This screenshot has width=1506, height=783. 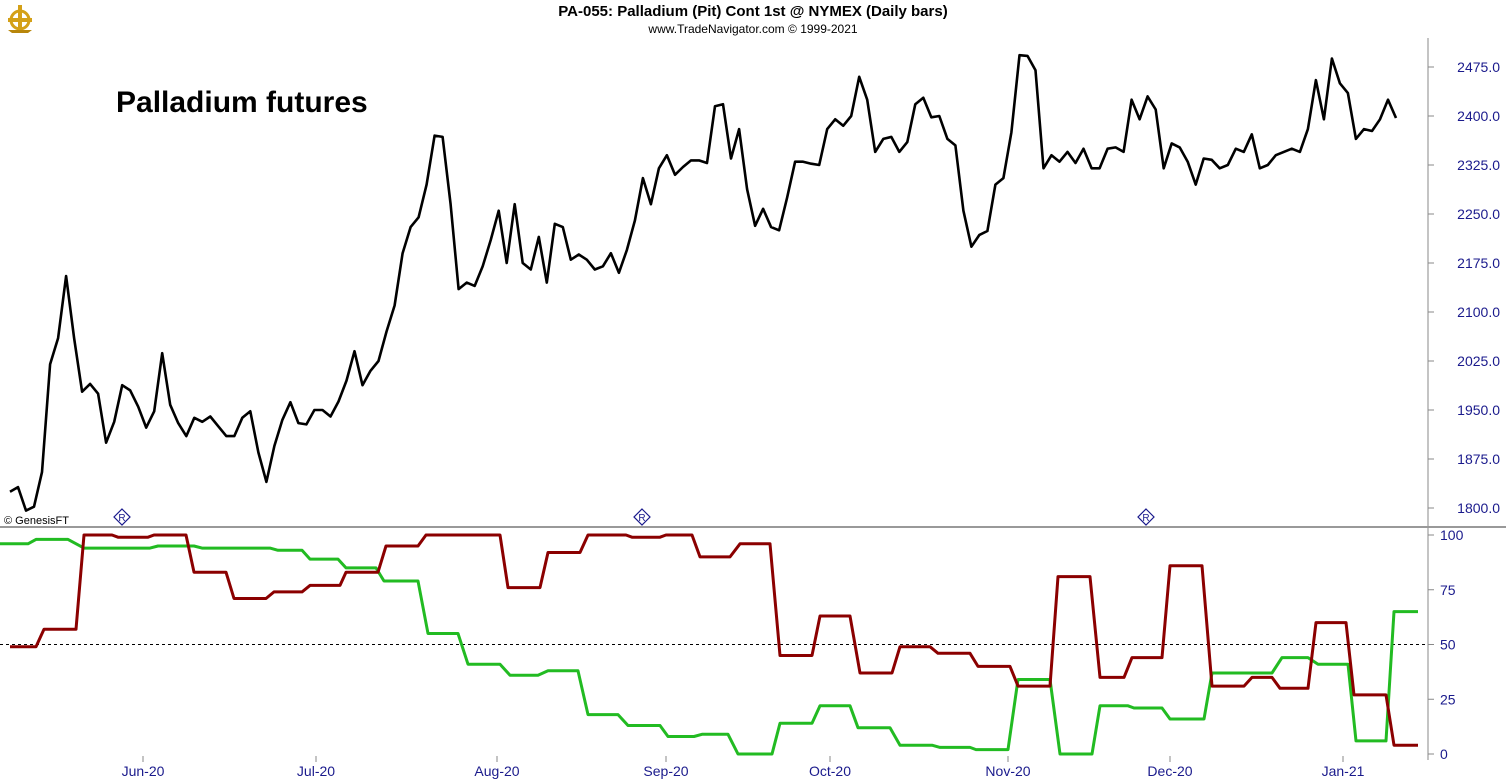 What do you see at coordinates (1478, 312) in the screenshot?
I see `price-tick-label: 2100.0` at bounding box center [1478, 312].